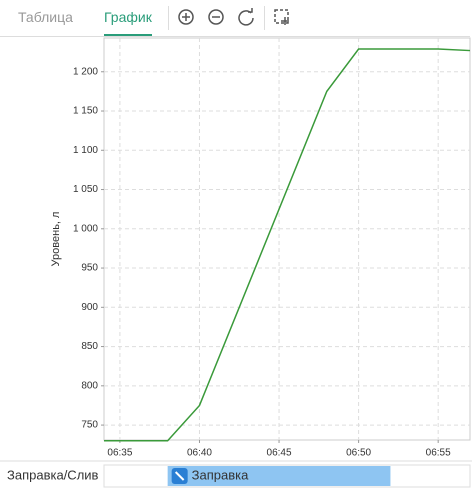 This screenshot has height=496, width=472. I want to click on x-tick-label: 06:35, so click(119, 453).